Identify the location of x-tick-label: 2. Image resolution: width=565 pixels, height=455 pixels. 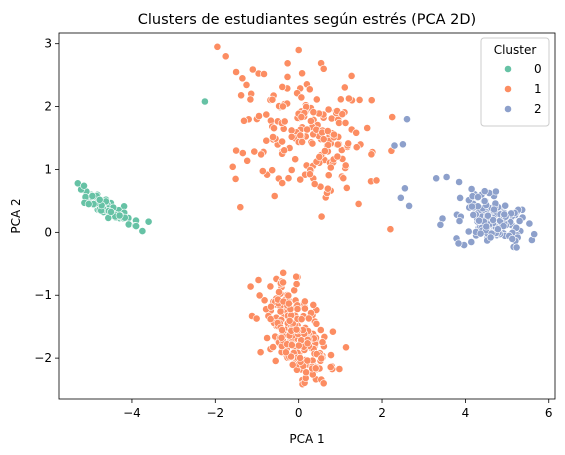
(382, 413).